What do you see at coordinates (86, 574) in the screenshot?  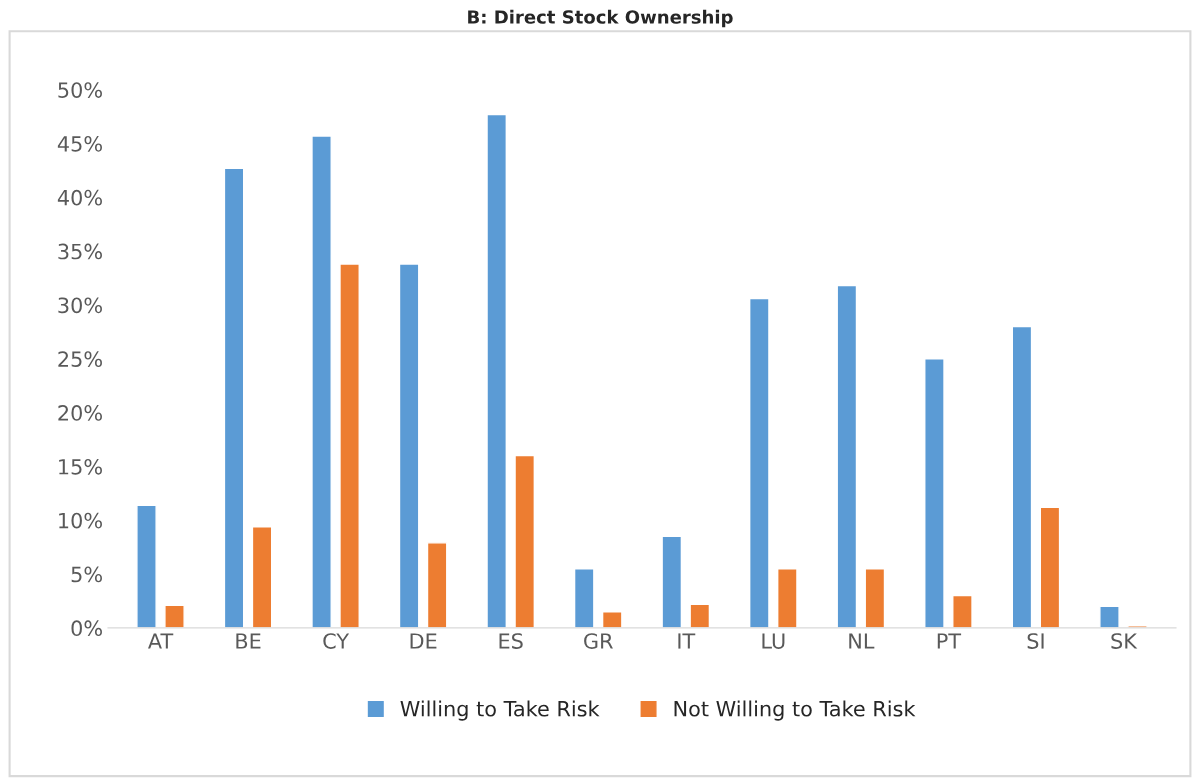 I see `y-tick-label: 5%` at bounding box center [86, 574].